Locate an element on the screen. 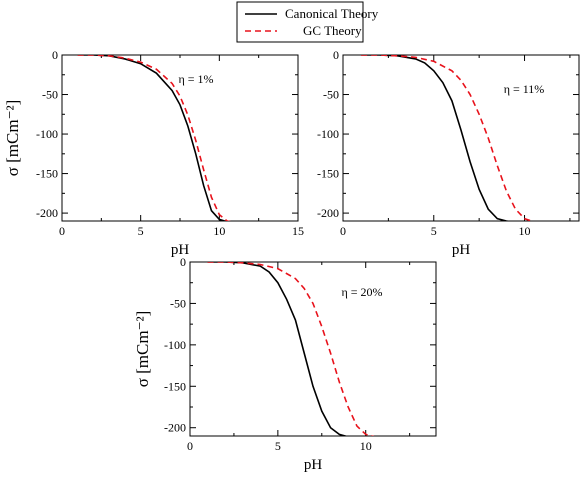 The image size is (581, 485). legend-label-canonical: Canonical Theory is located at coordinates (332, 13).